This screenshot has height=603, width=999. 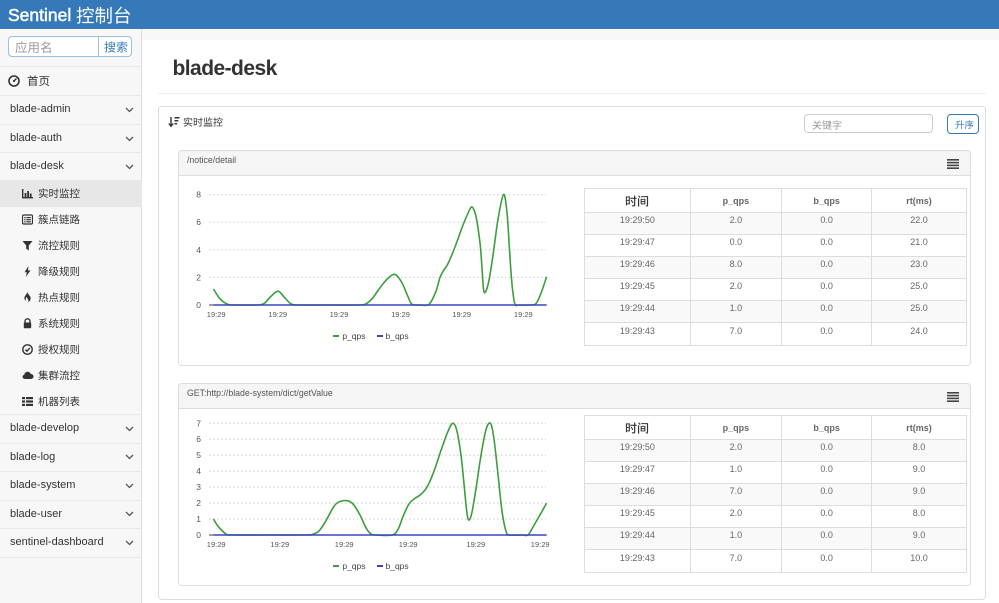 What do you see at coordinates (198, 487) in the screenshot?
I see `svg-text: 3` at bounding box center [198, 487].